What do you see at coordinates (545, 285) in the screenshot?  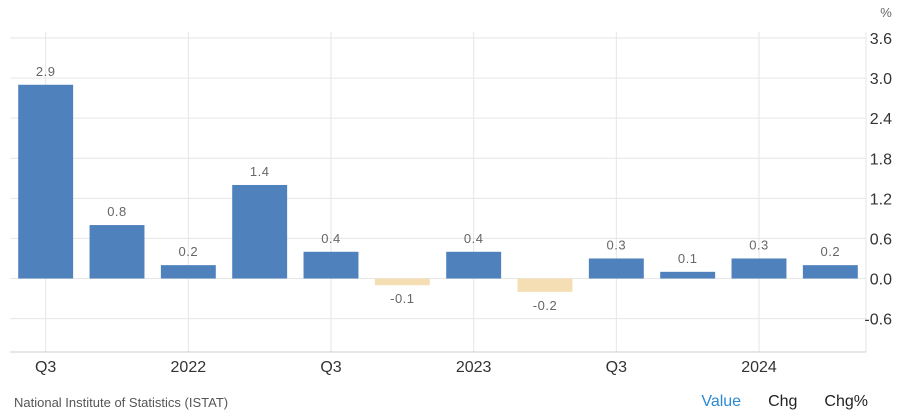 I see `bar-2023-Q2` at bounding box center [545, 285].